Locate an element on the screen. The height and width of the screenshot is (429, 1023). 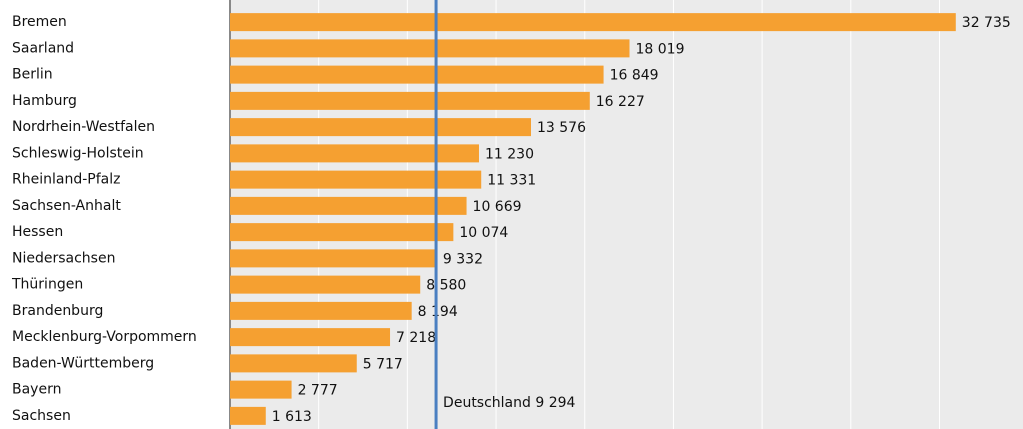
category-label: Baden-Württemberg is located at coordinates (83, 363).